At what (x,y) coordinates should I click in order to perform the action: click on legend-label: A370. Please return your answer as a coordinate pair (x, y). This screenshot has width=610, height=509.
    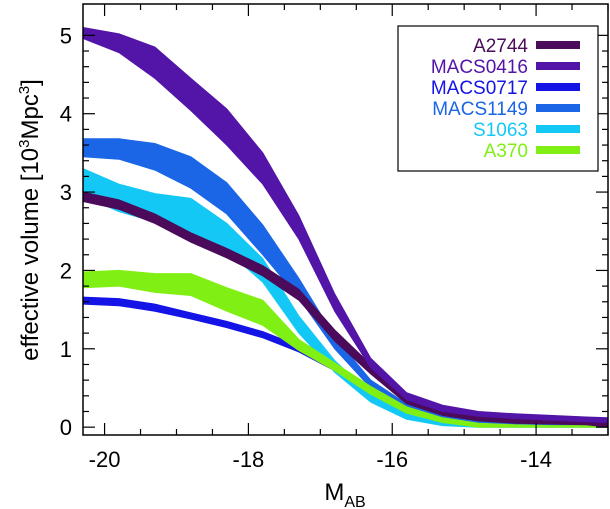
    Looking at the image, I should click on (506, 151).